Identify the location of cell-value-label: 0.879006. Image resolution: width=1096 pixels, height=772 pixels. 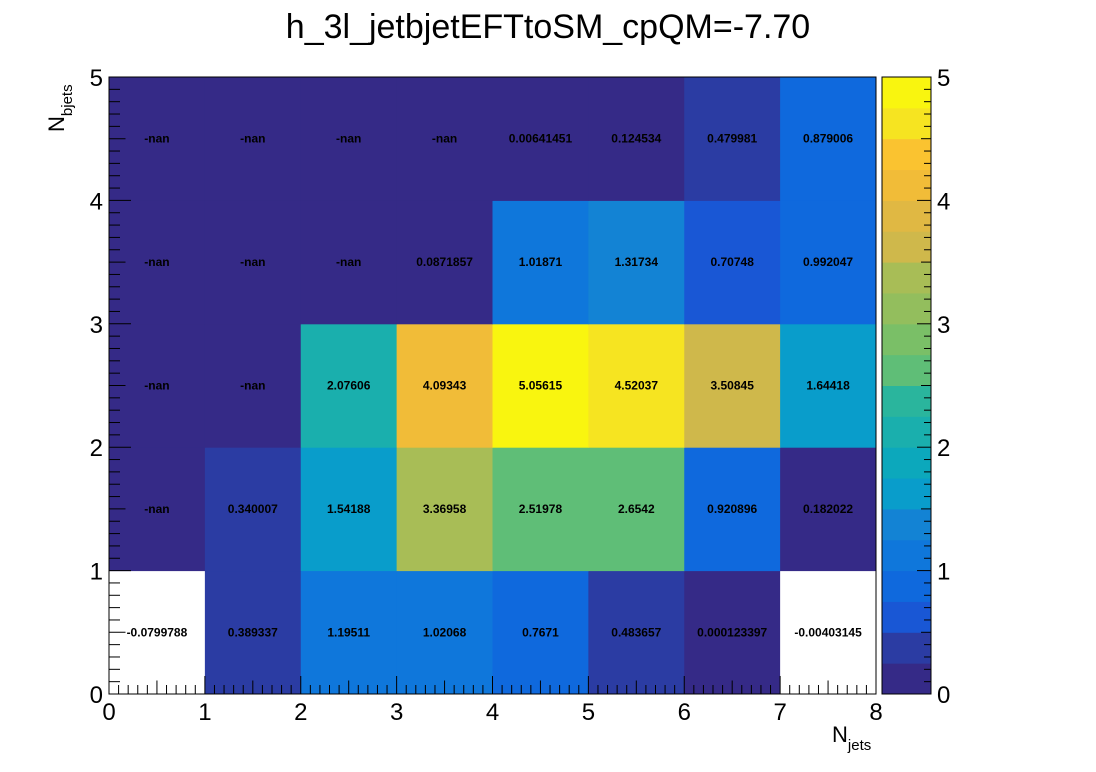
(828, 139).